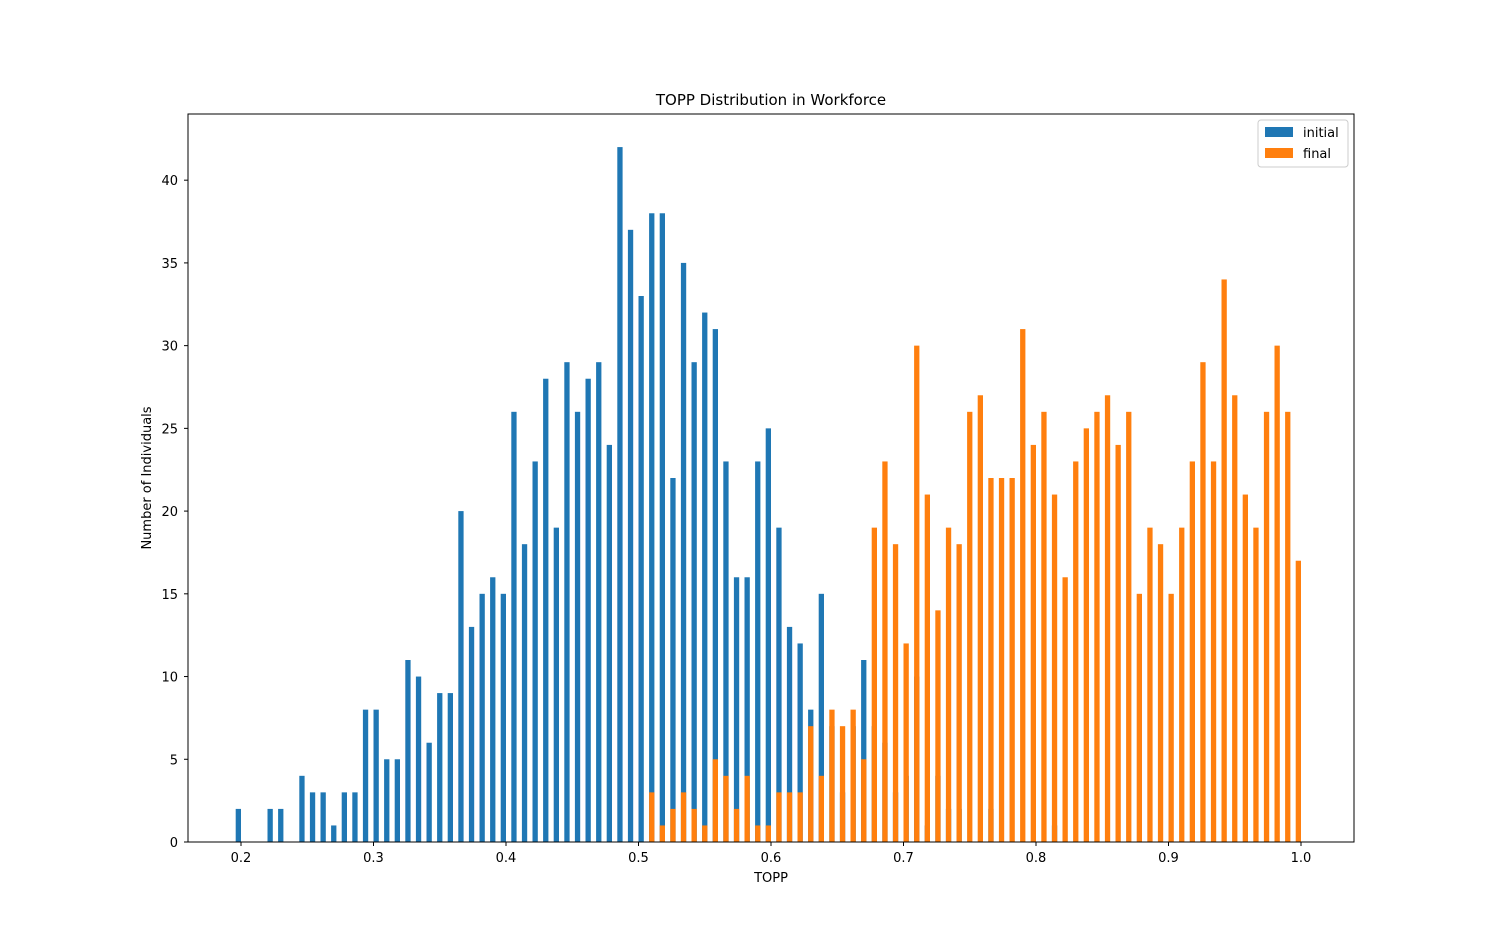  Describe the element at coordinates (770, 878) in the screenshot. I see `x-axis-label: TOPP` at that location.